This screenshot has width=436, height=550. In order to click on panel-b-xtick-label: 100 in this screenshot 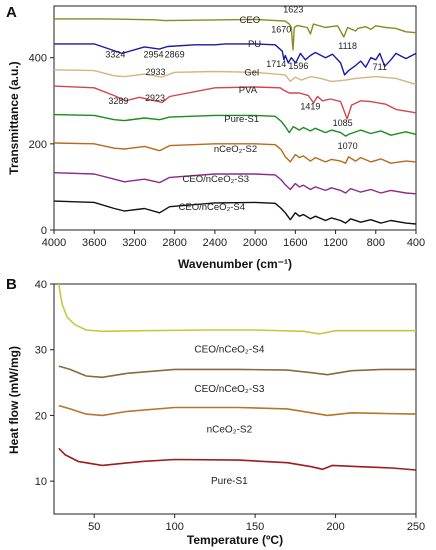, I will do `click(174, 527)`.